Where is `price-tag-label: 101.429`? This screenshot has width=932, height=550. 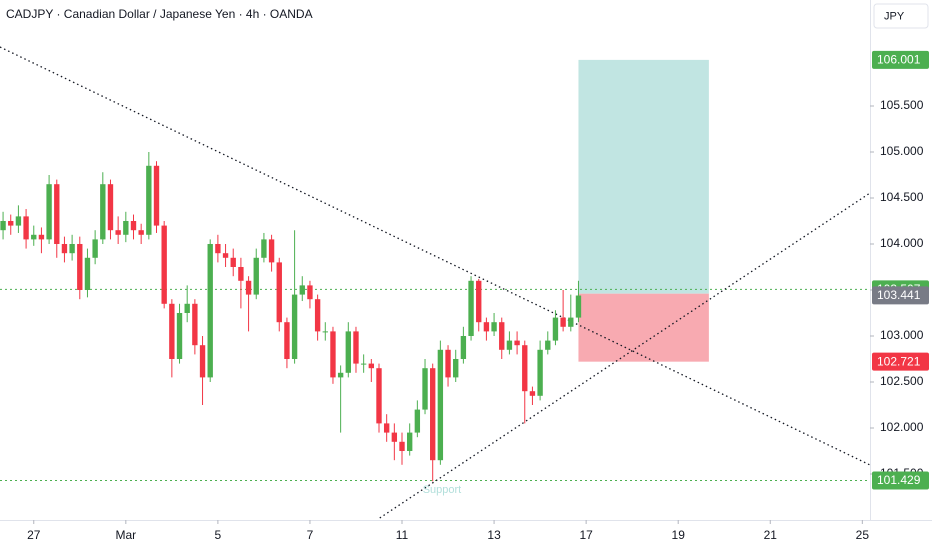 price-tag-label: 101.429 is located at coordinates (899, 480).